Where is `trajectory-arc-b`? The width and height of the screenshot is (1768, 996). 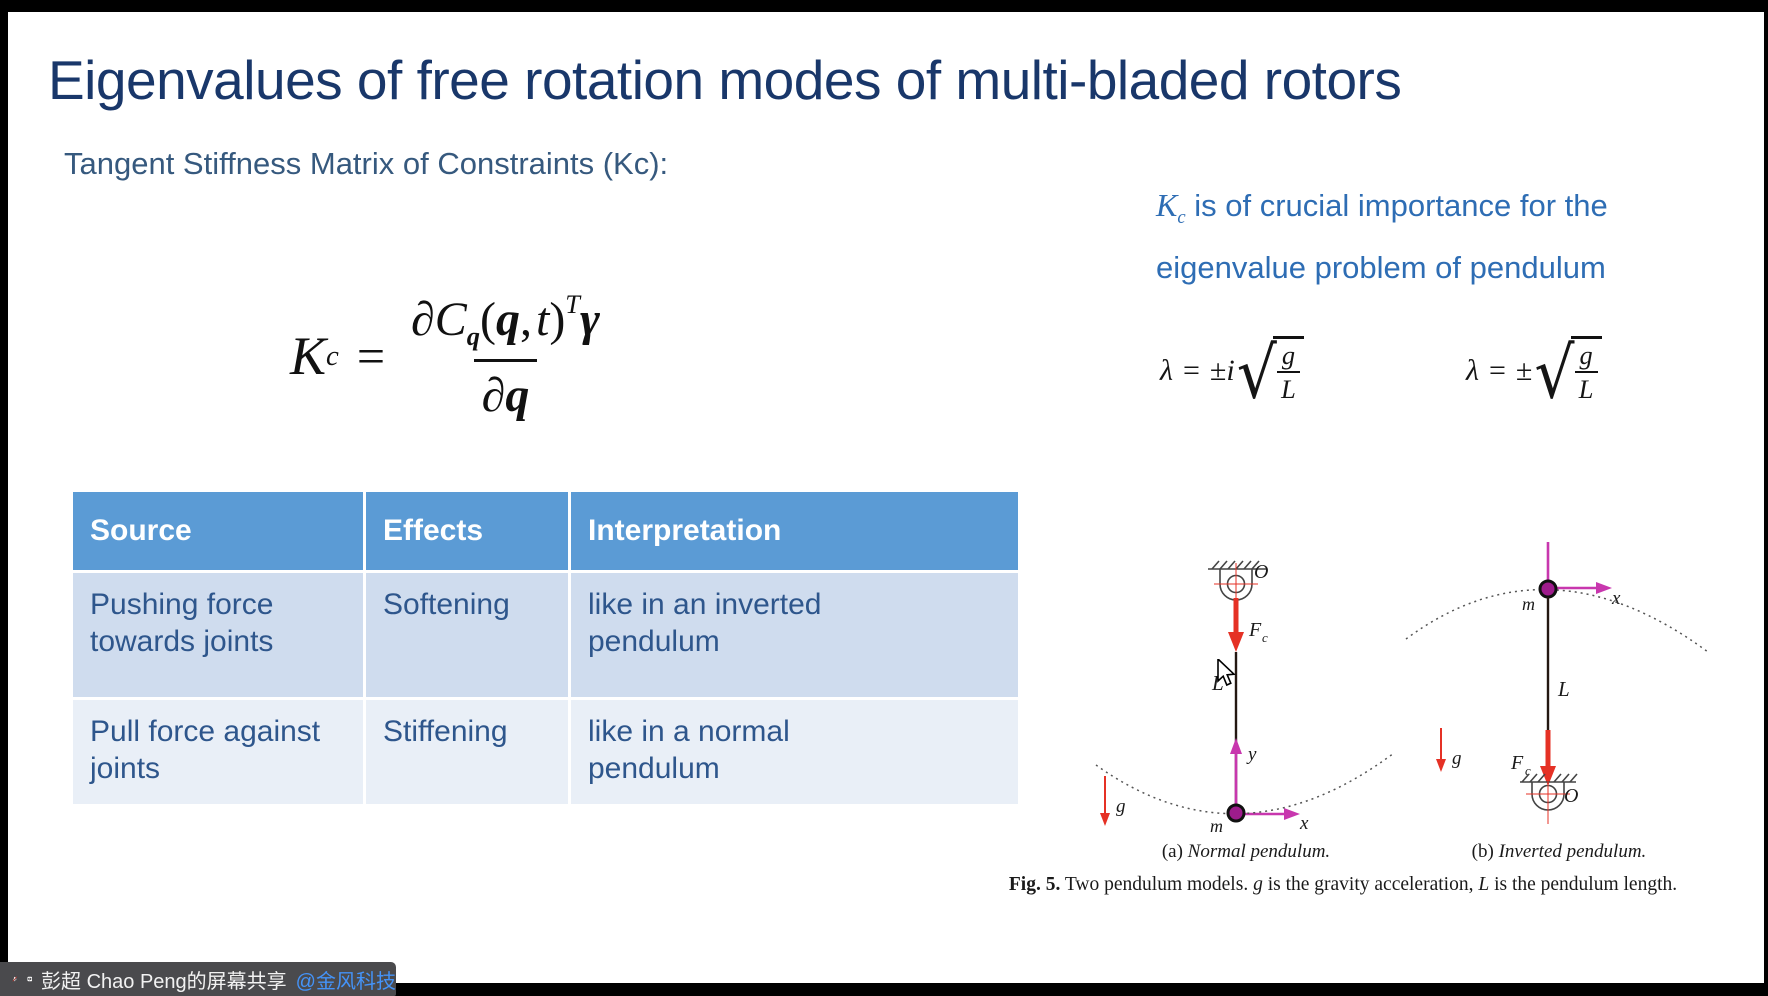 trajectory-arc-b is located at coordinates (1557, 620).